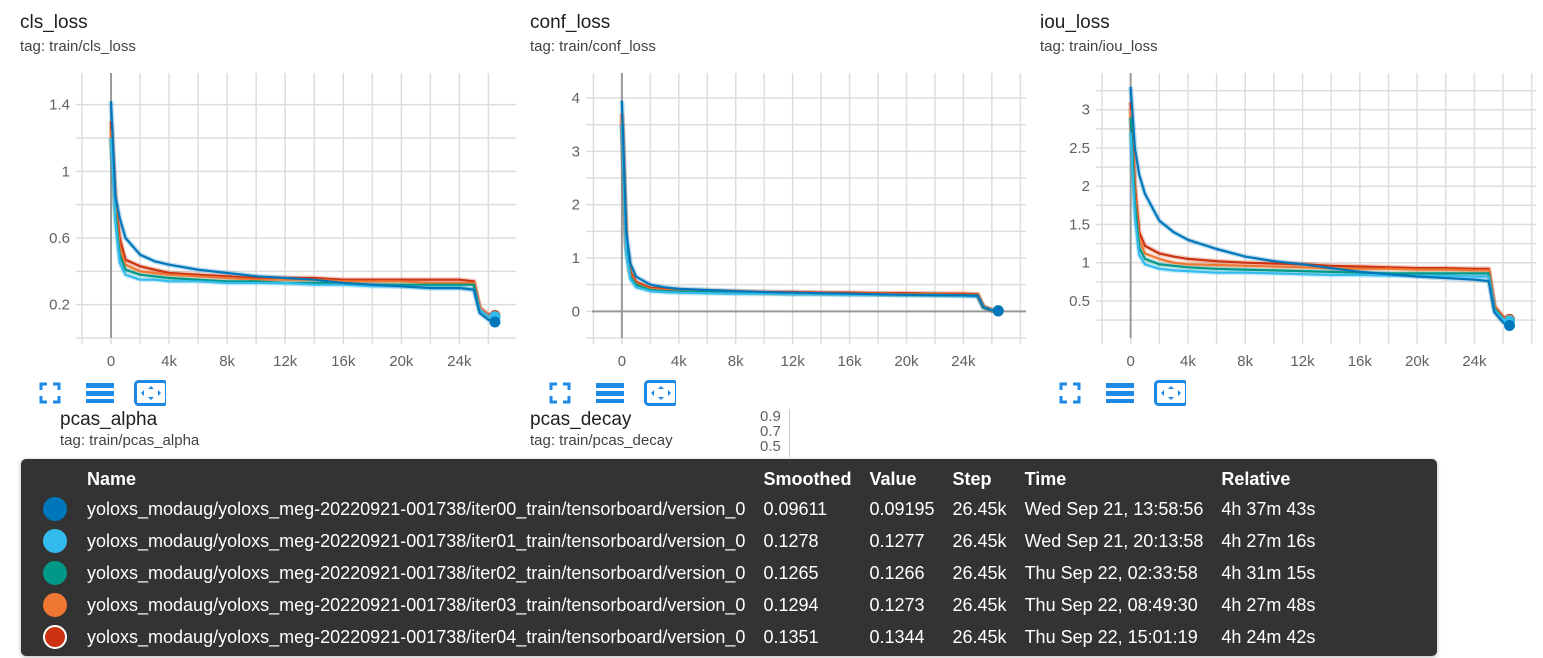  What do you see at coordinates (791, 572) in the screenshot?
I see `cell-smoothed: 0.1265` at bounding box center [791, 572].